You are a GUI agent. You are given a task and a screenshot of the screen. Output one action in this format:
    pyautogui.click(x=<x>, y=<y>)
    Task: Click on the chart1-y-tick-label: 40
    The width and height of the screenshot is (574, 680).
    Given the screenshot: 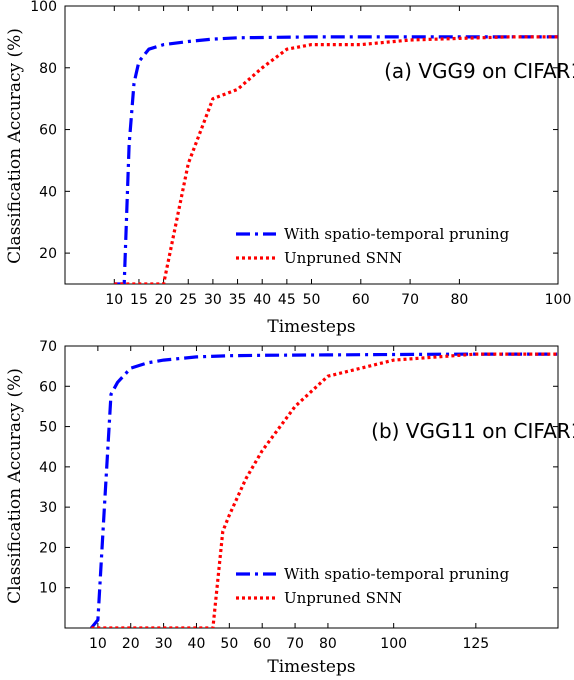 What is the action you would take?
    pyautogui.click(x=48, y=192)
    